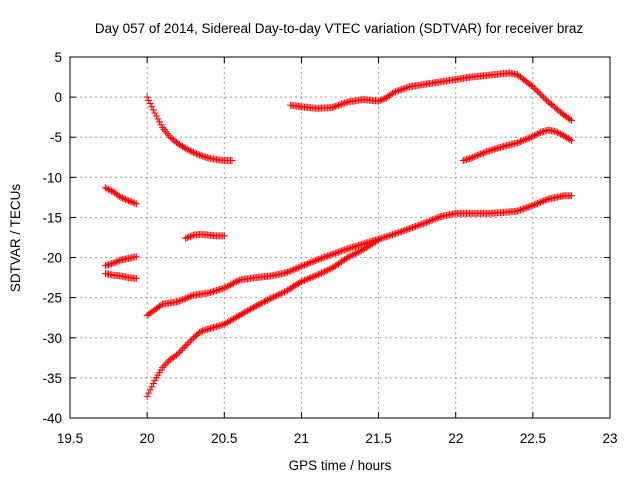  Describe the element at coordinates (340, 465) in the screenshot. I see `x-axis-label: GPS time / hours` at that location.